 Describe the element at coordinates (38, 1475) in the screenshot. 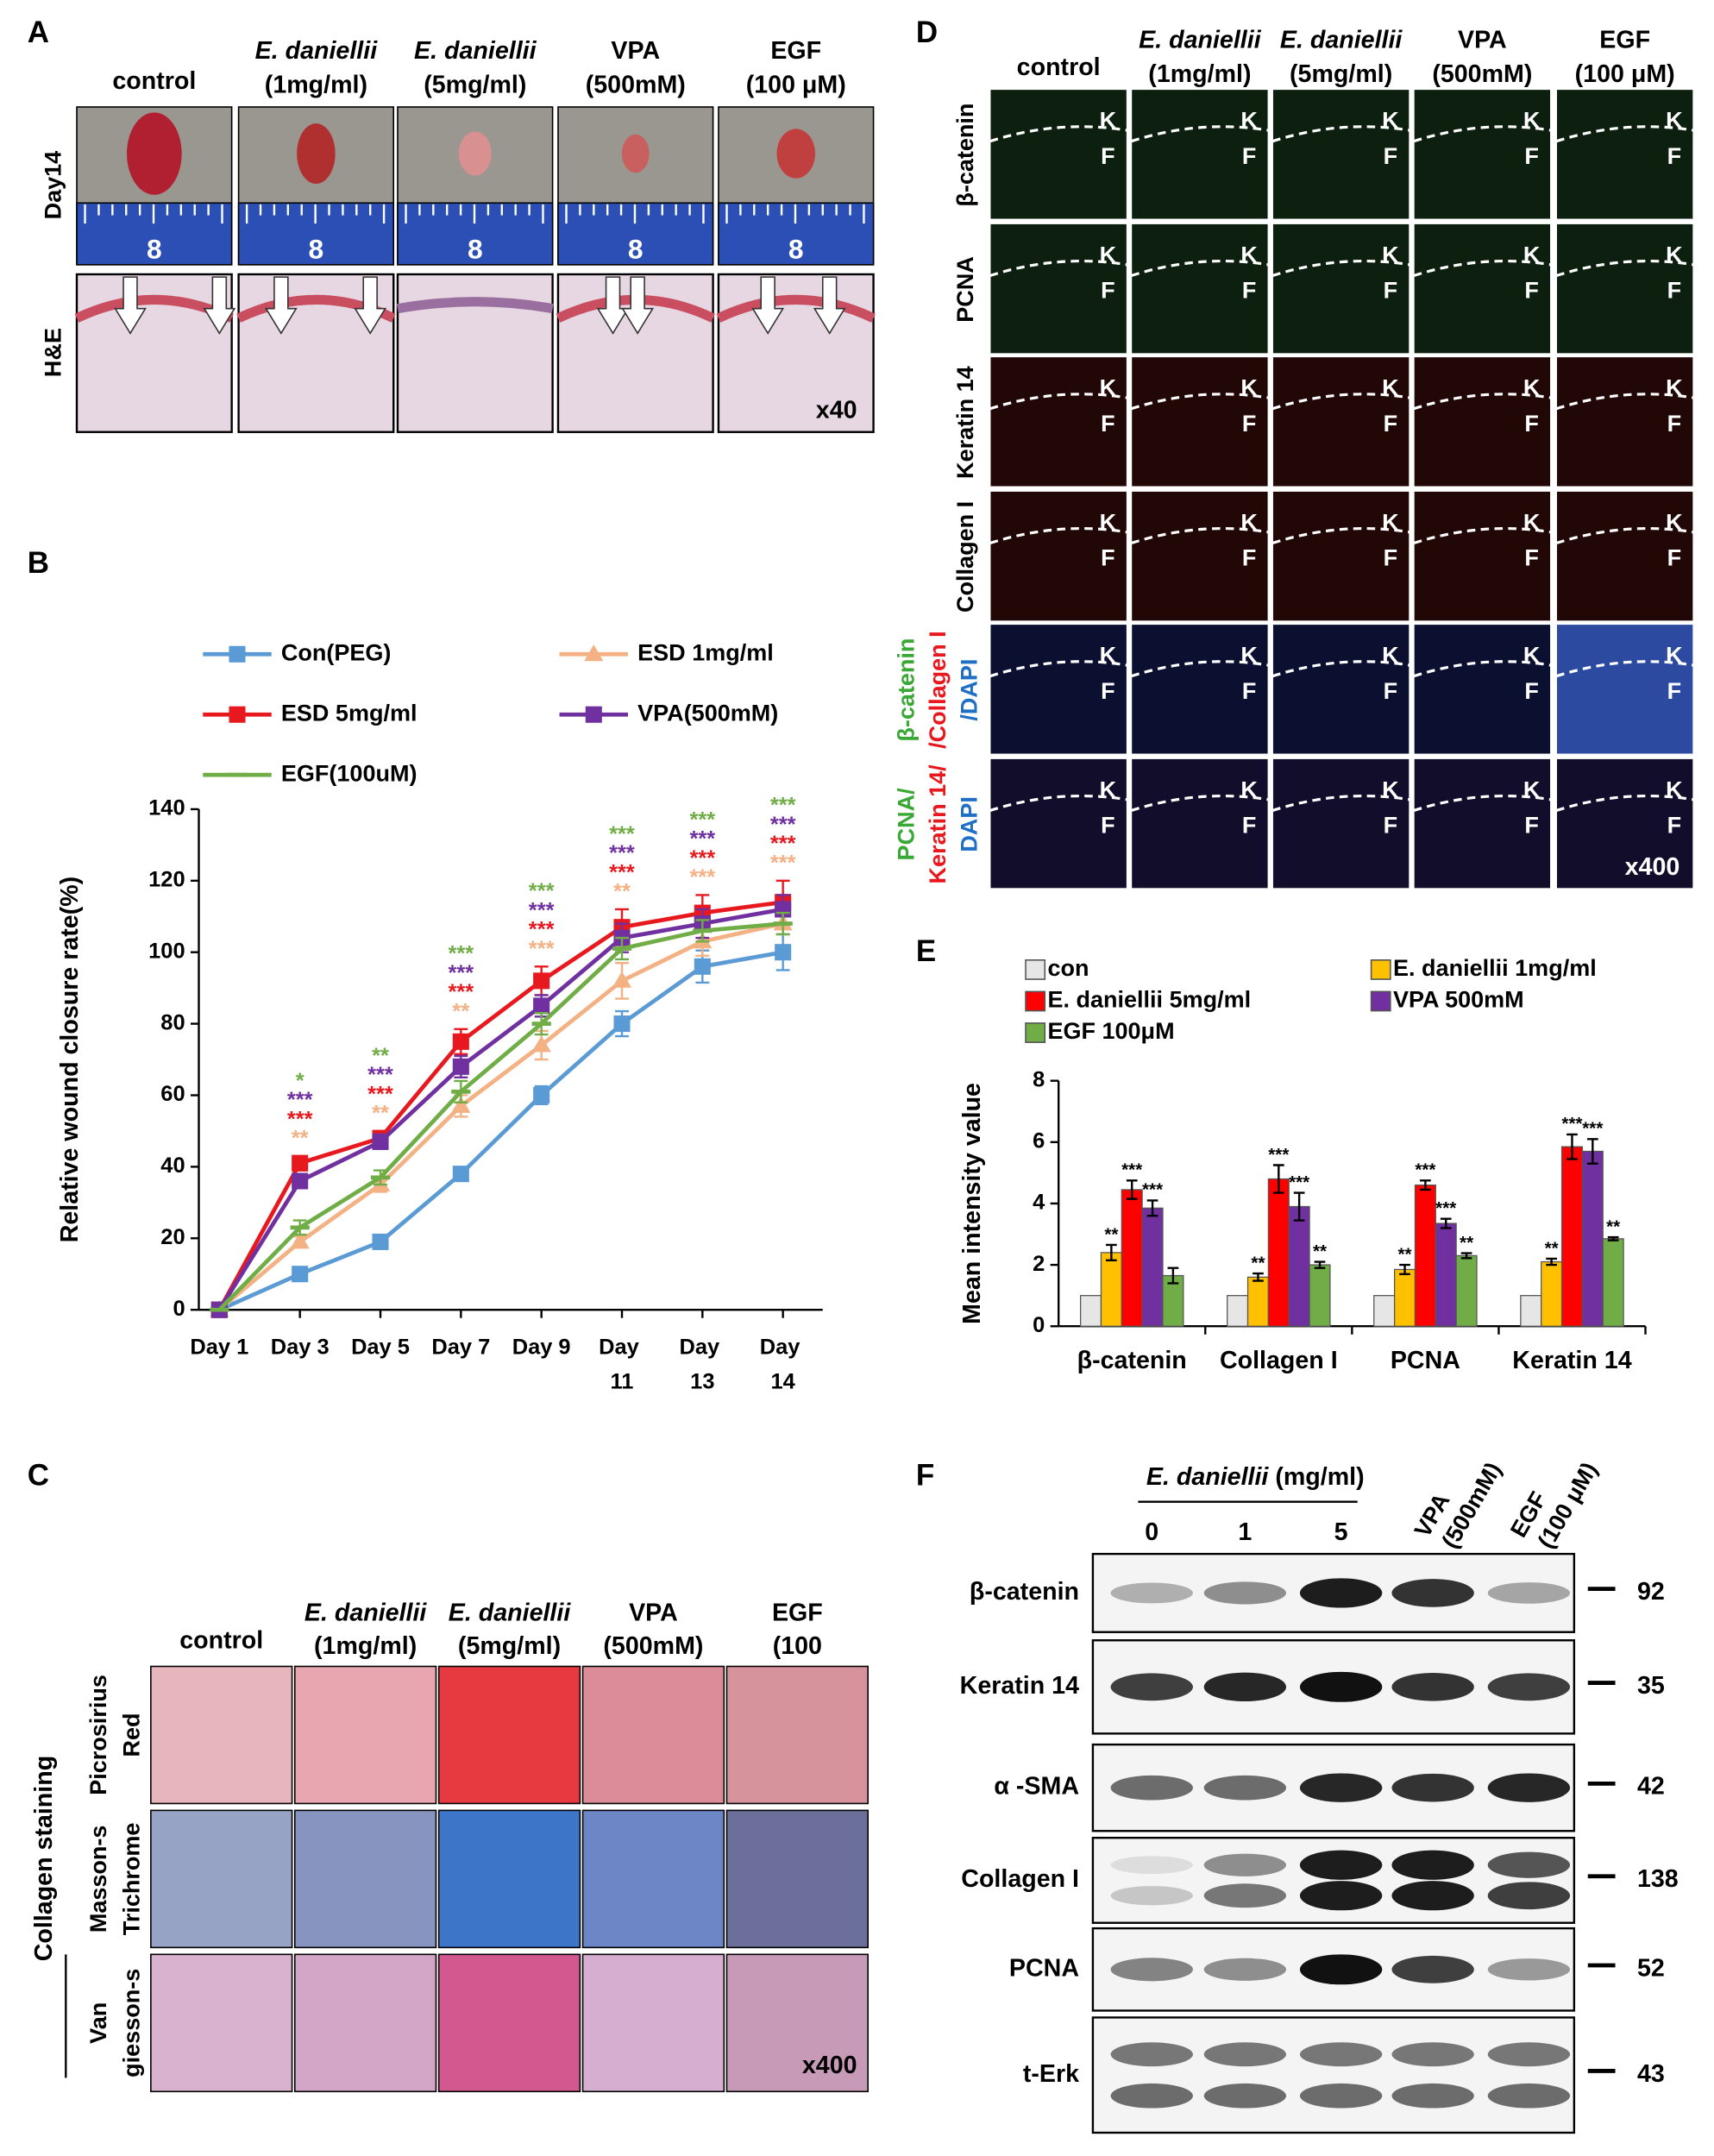

I see `panel-label: C` at that location.